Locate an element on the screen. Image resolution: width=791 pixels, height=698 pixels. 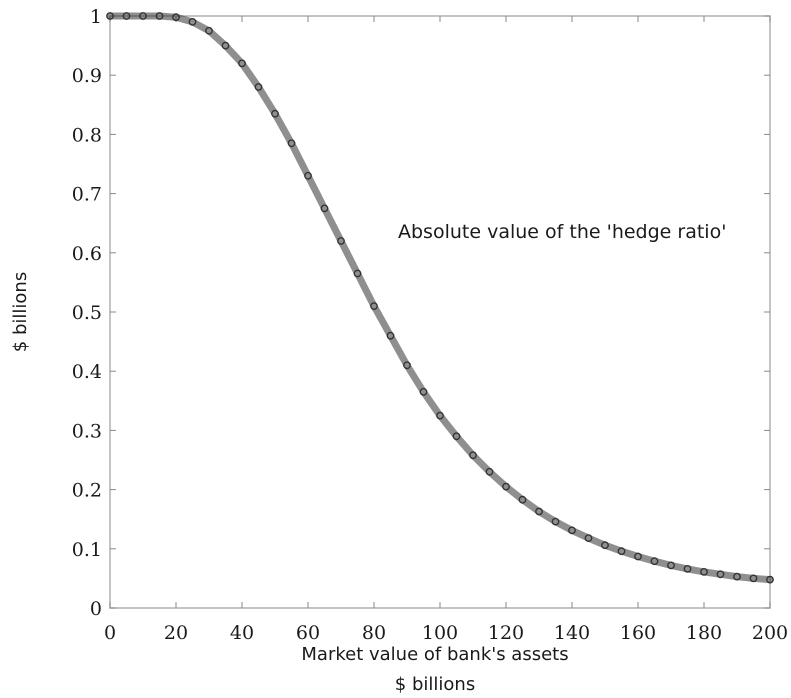
x-axis-units: $ billions is located at coordinates (435, 684).